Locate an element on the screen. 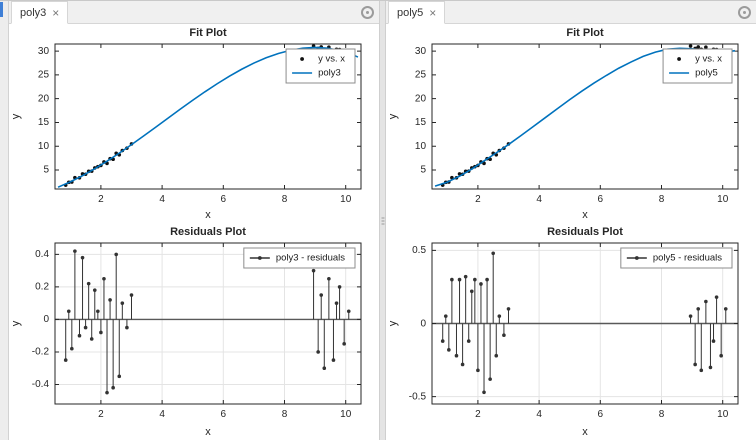 This screenshot has width=756, height=440. tab-poly5: poly5 × is located at coordinates (417, 12).